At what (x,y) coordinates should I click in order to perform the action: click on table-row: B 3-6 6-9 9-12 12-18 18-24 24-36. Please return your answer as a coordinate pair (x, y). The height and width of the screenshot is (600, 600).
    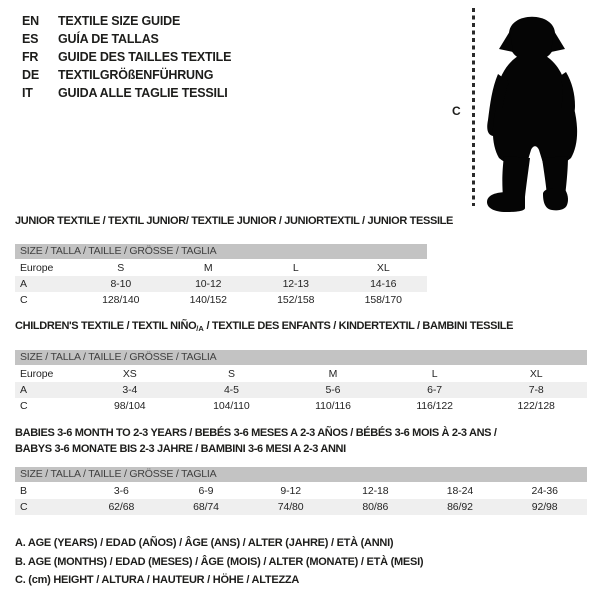
    Looking at the image, I should click on (301, 491).